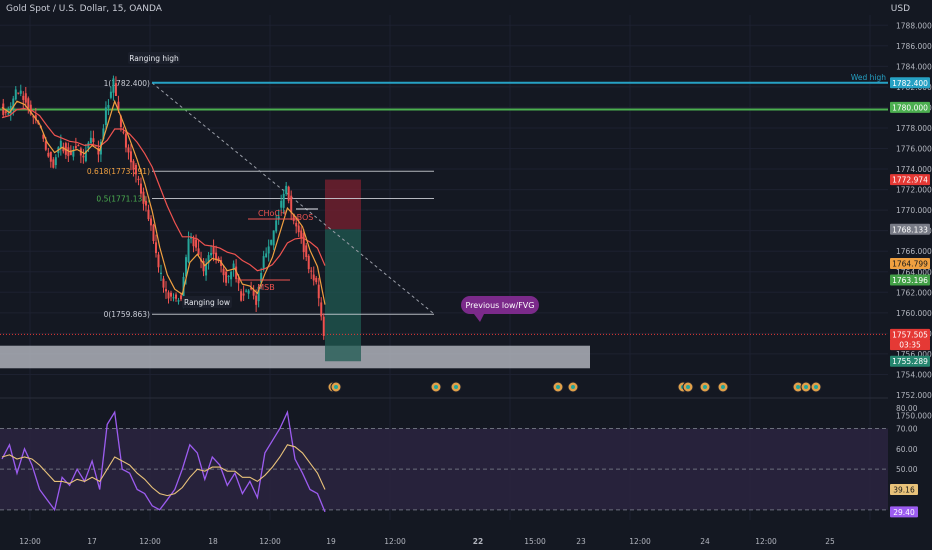  I want to click on rsi-line, so click(163, 461).